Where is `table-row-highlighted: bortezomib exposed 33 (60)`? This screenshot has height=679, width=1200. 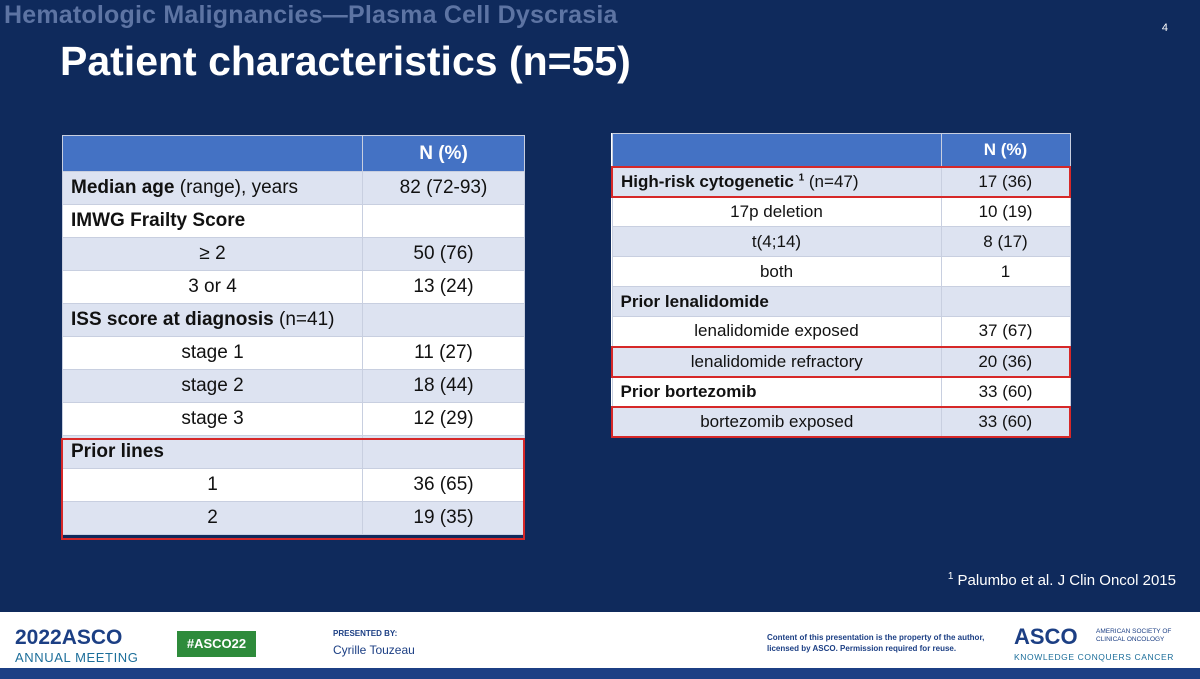 table-row-highlighted: bortezomib exposed 33 (60) is located at coordinates (841, 421).